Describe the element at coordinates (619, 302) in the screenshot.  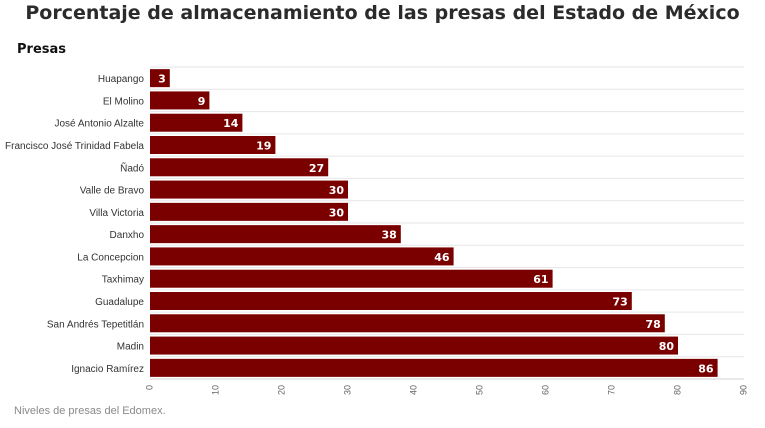
I see `data-label: 73` at that location.